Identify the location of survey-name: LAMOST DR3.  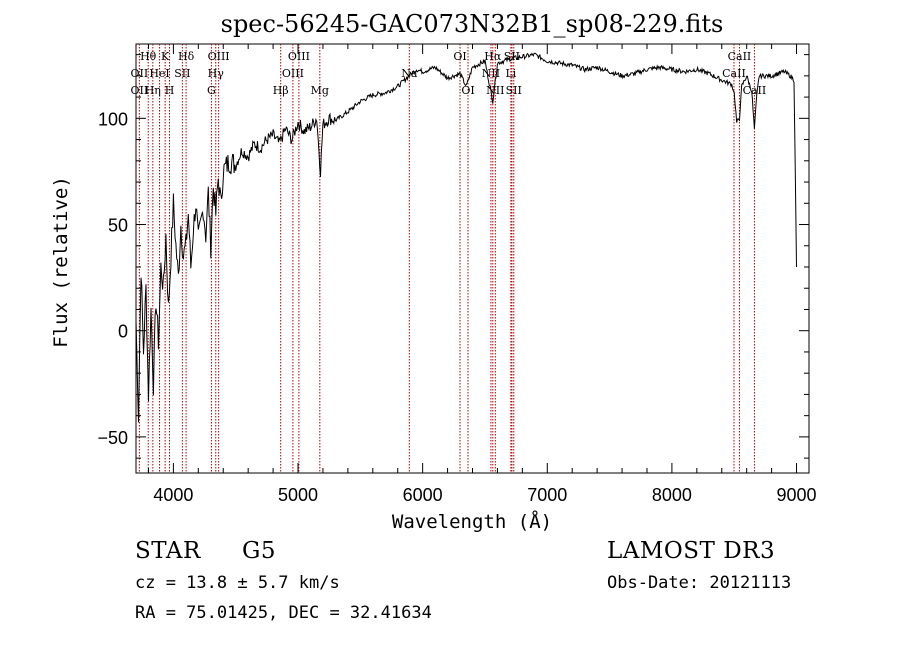
(691, 551).